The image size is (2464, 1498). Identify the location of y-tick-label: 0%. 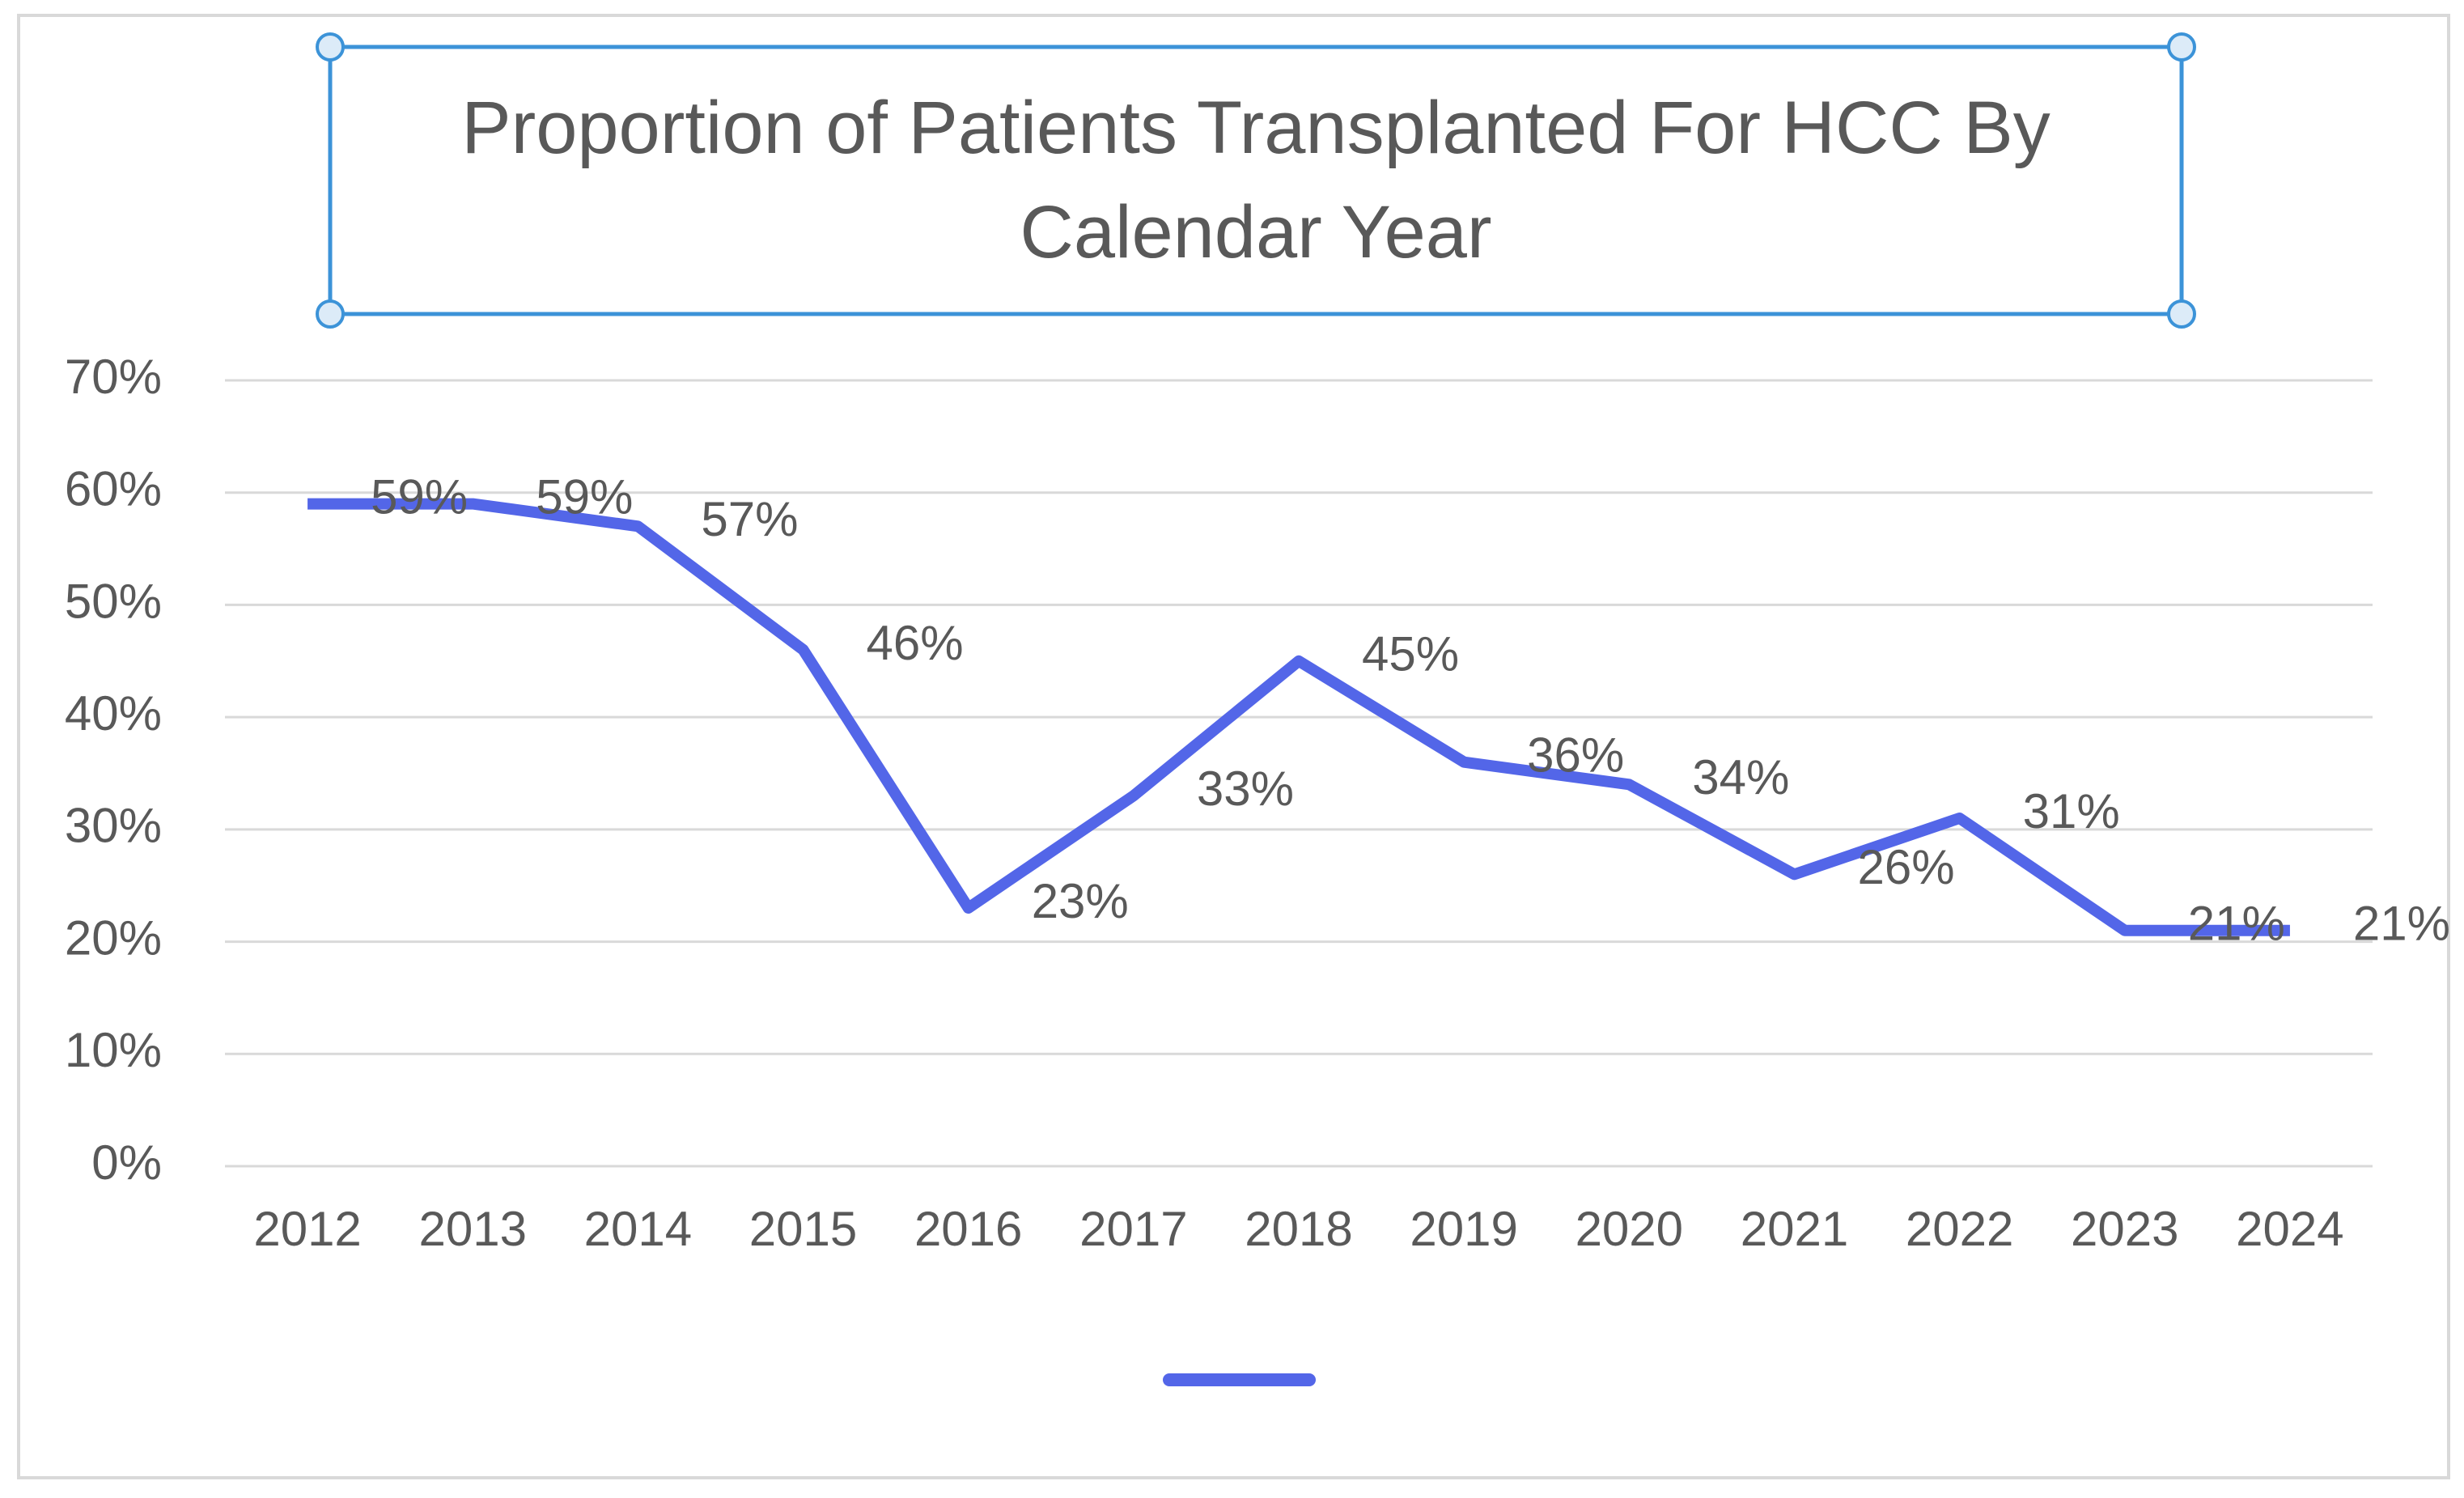
(126, 1162).